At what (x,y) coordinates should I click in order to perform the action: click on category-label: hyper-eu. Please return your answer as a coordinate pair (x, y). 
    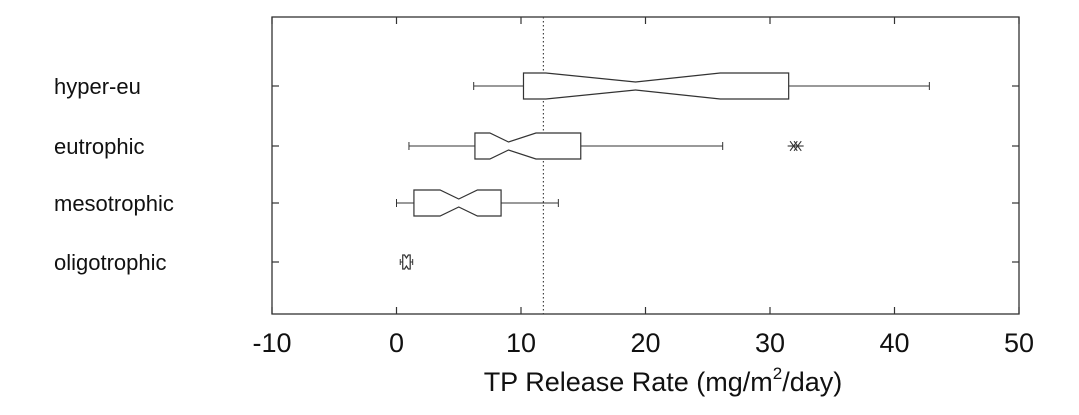
    Looking at the image, I should click on (97, 86).